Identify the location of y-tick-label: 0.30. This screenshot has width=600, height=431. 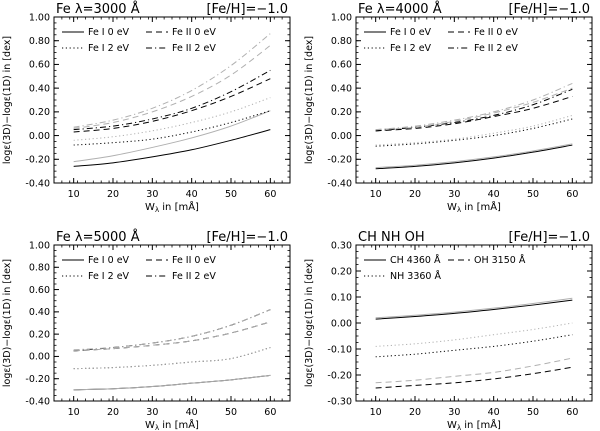
(341, 245).